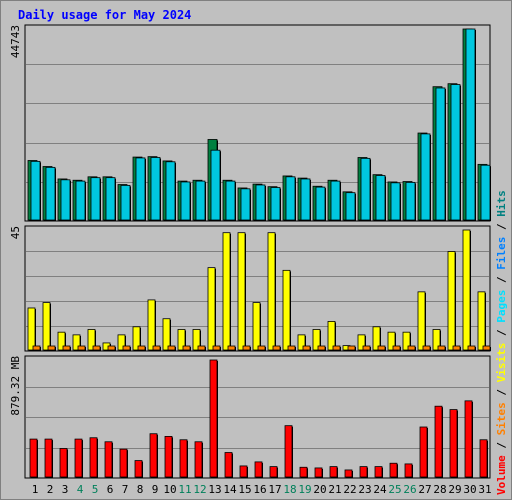  I want to click on x-tick-label: 24, so click(380, 489).